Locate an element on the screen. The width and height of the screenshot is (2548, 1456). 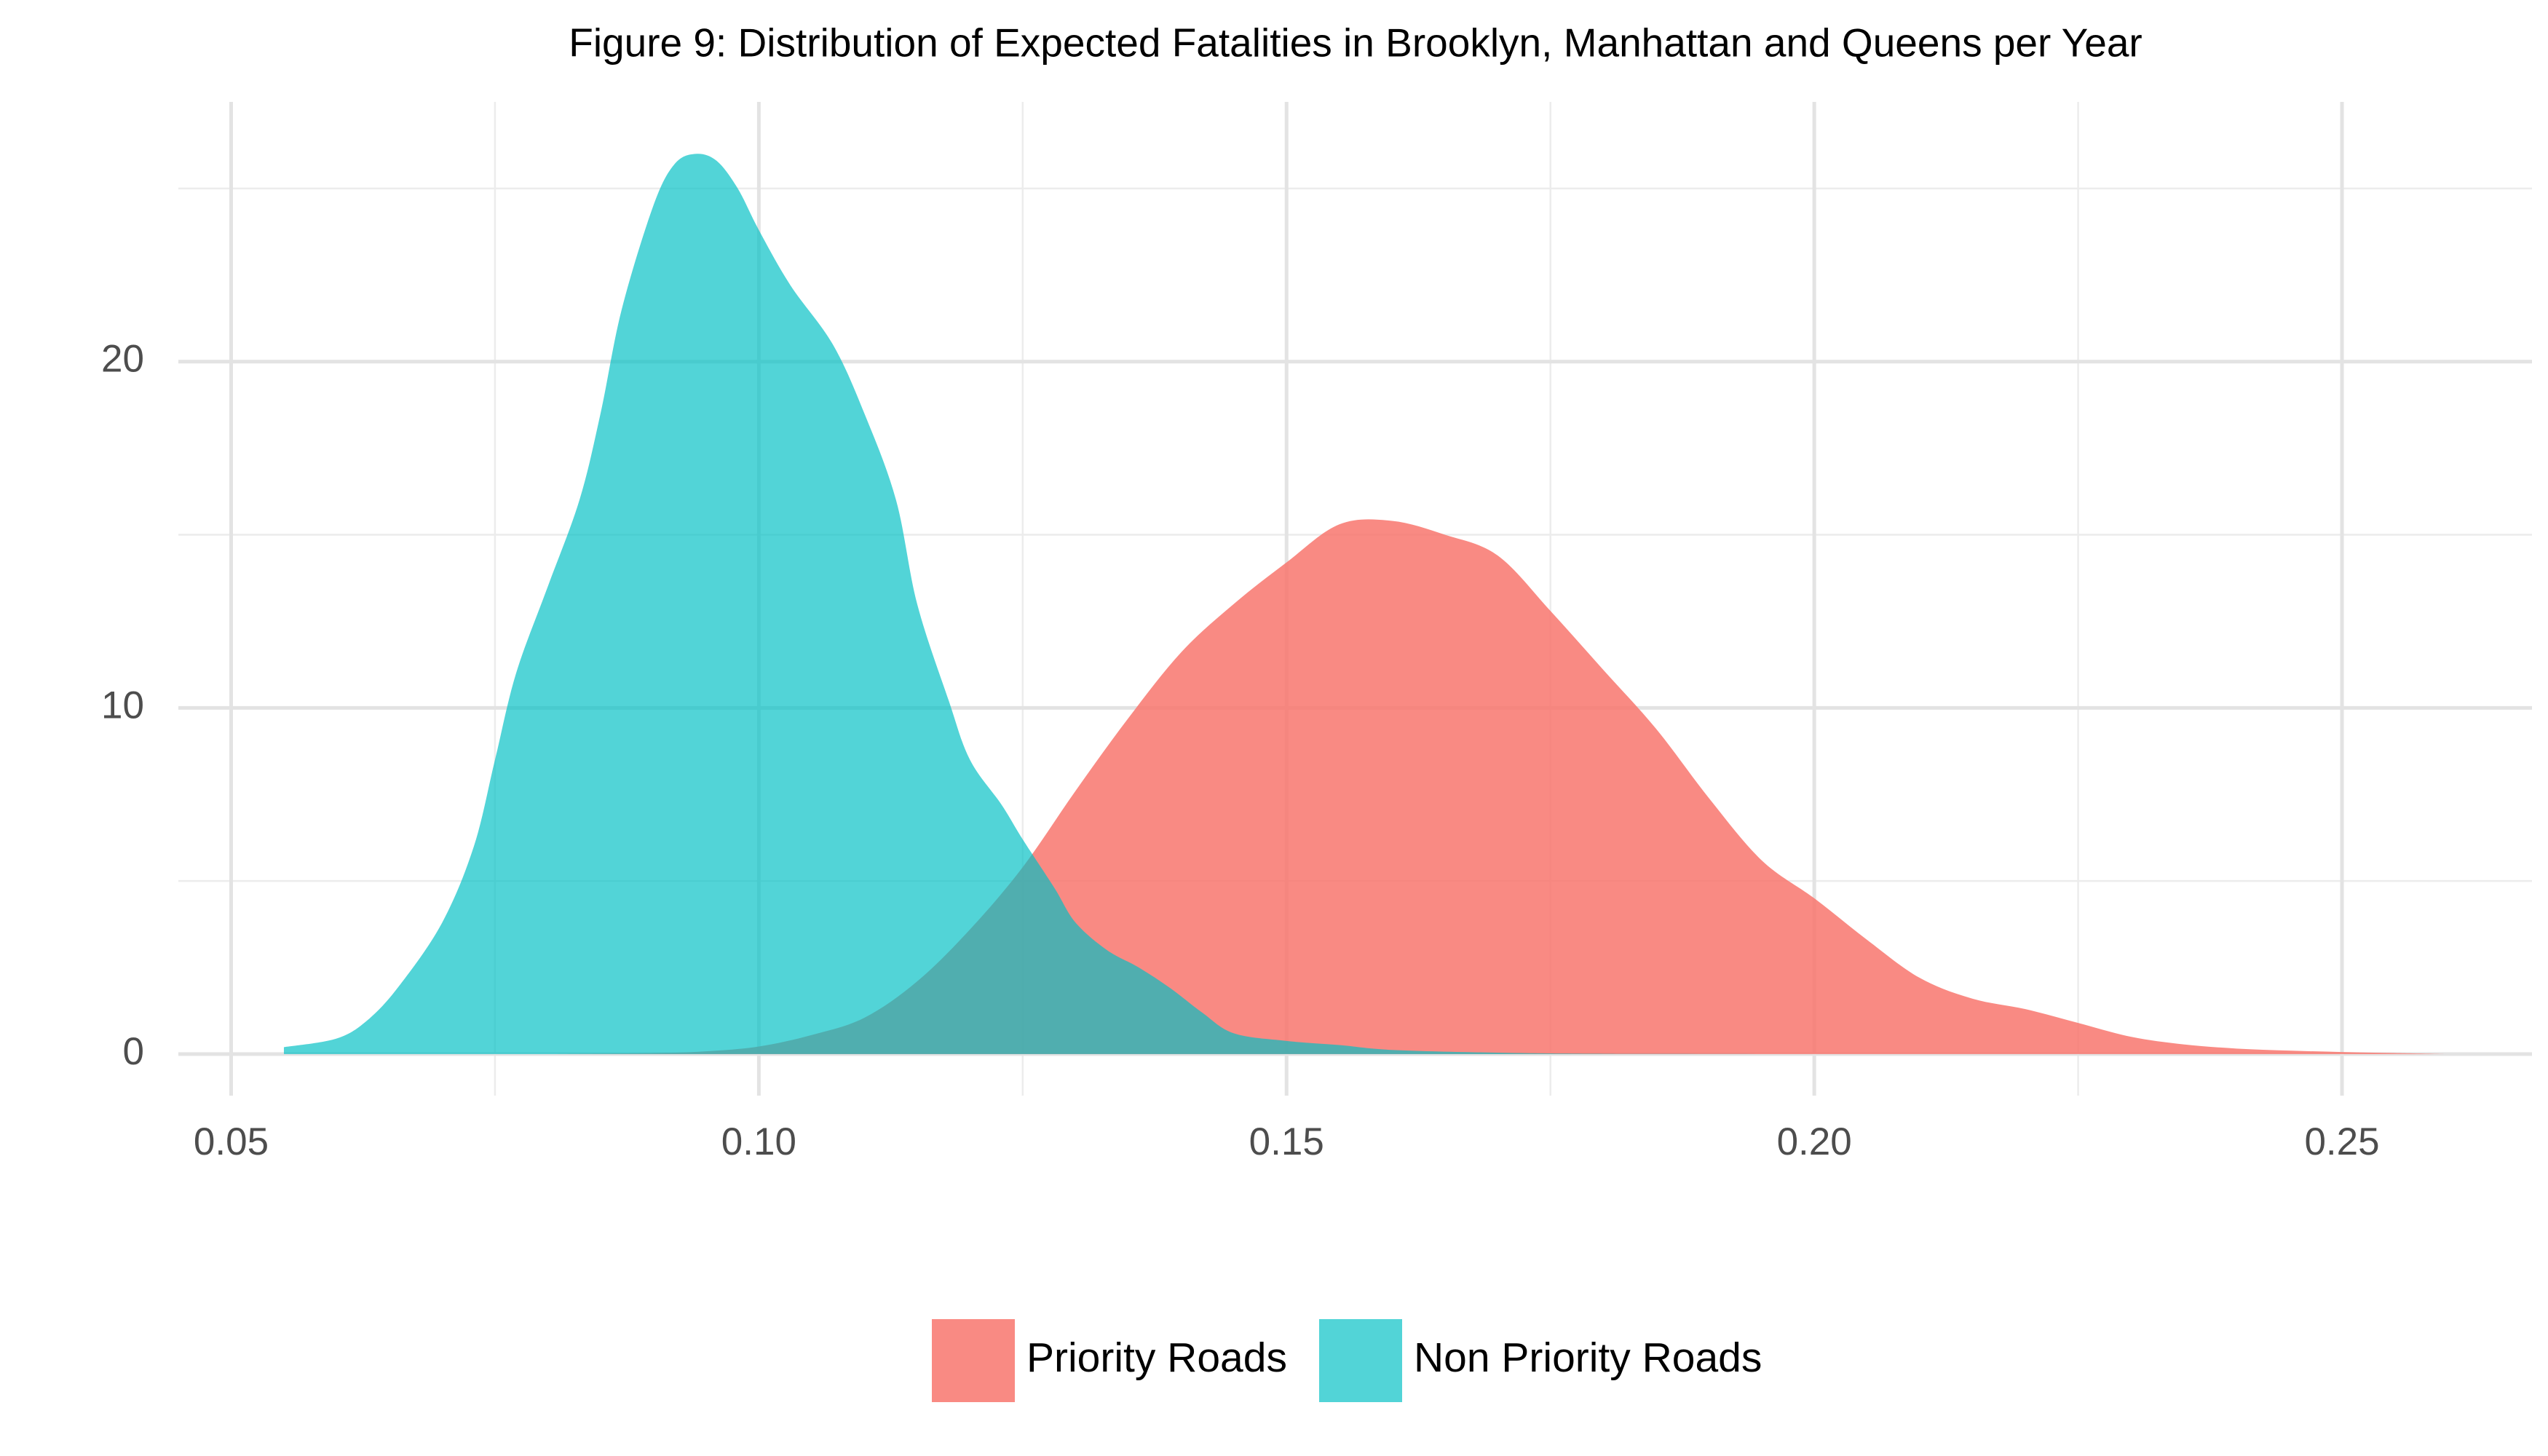
y-tick-label: 0 is located at coordinates (133, 1051).